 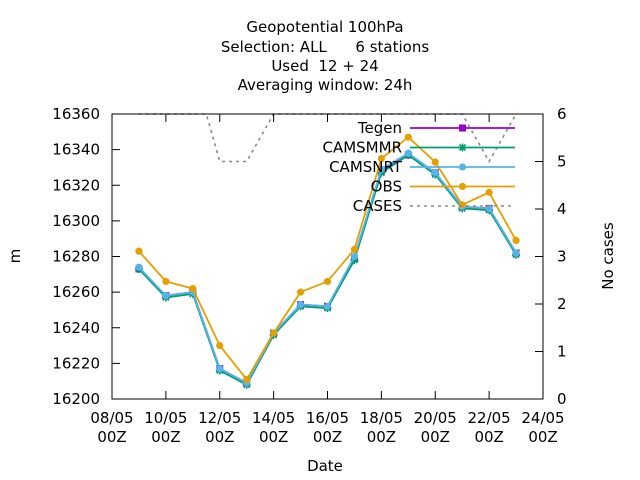 What do you see at coordinates (76, 257) in the screenshot?
I see `y-tick-label: 16280` at bounding box center [76, 257].